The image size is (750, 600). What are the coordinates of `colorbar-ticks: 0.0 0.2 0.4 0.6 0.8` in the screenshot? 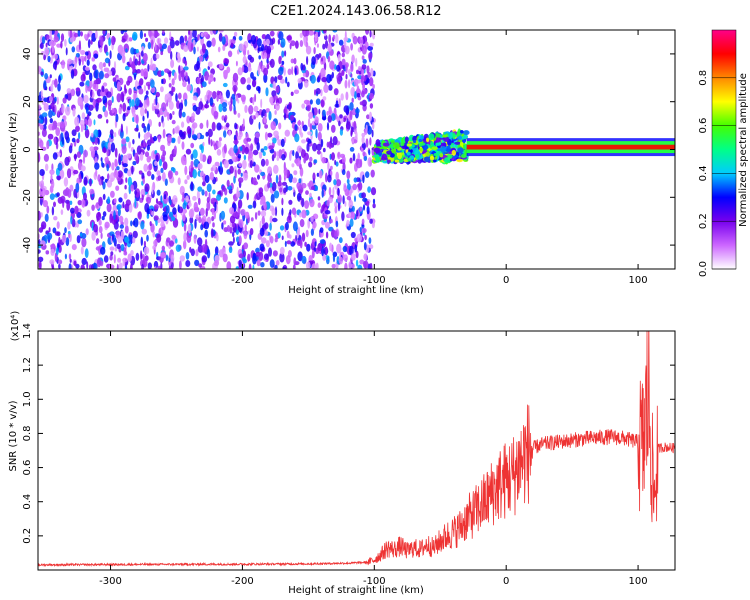 It's located at (717, 173).